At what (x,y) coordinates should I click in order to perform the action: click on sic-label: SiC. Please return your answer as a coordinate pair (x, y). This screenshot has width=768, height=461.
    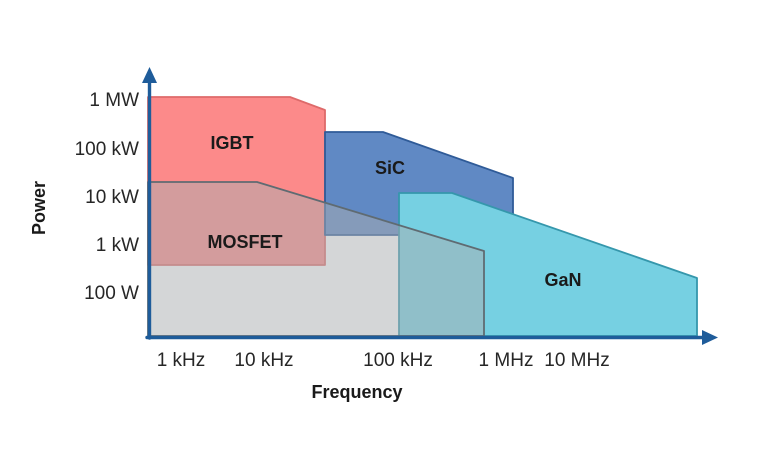
    Looking at the image, I should click on (390, 168).